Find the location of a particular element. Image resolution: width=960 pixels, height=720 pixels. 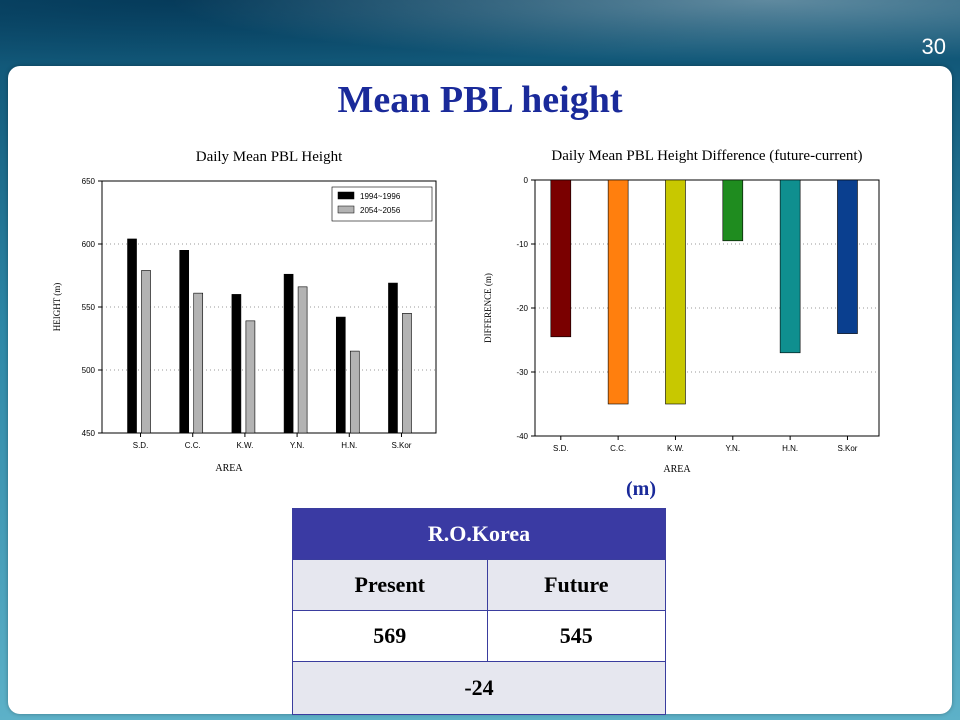

value-difference: -24 is located at coordinates (479, 688).